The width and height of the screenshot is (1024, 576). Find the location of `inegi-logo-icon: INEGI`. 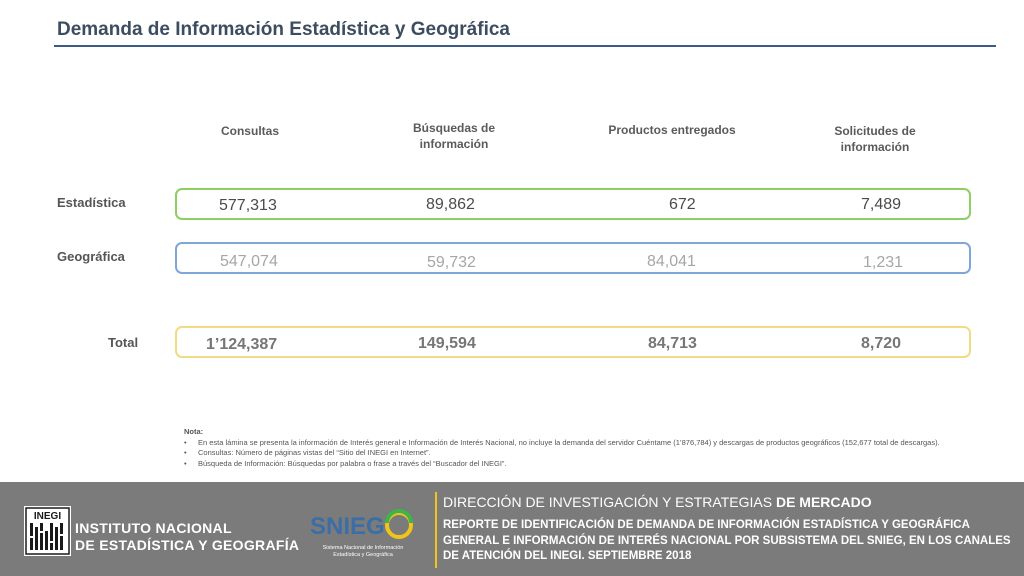

inegi-logo-icon: INEGI is located at coordinates (47, 531).